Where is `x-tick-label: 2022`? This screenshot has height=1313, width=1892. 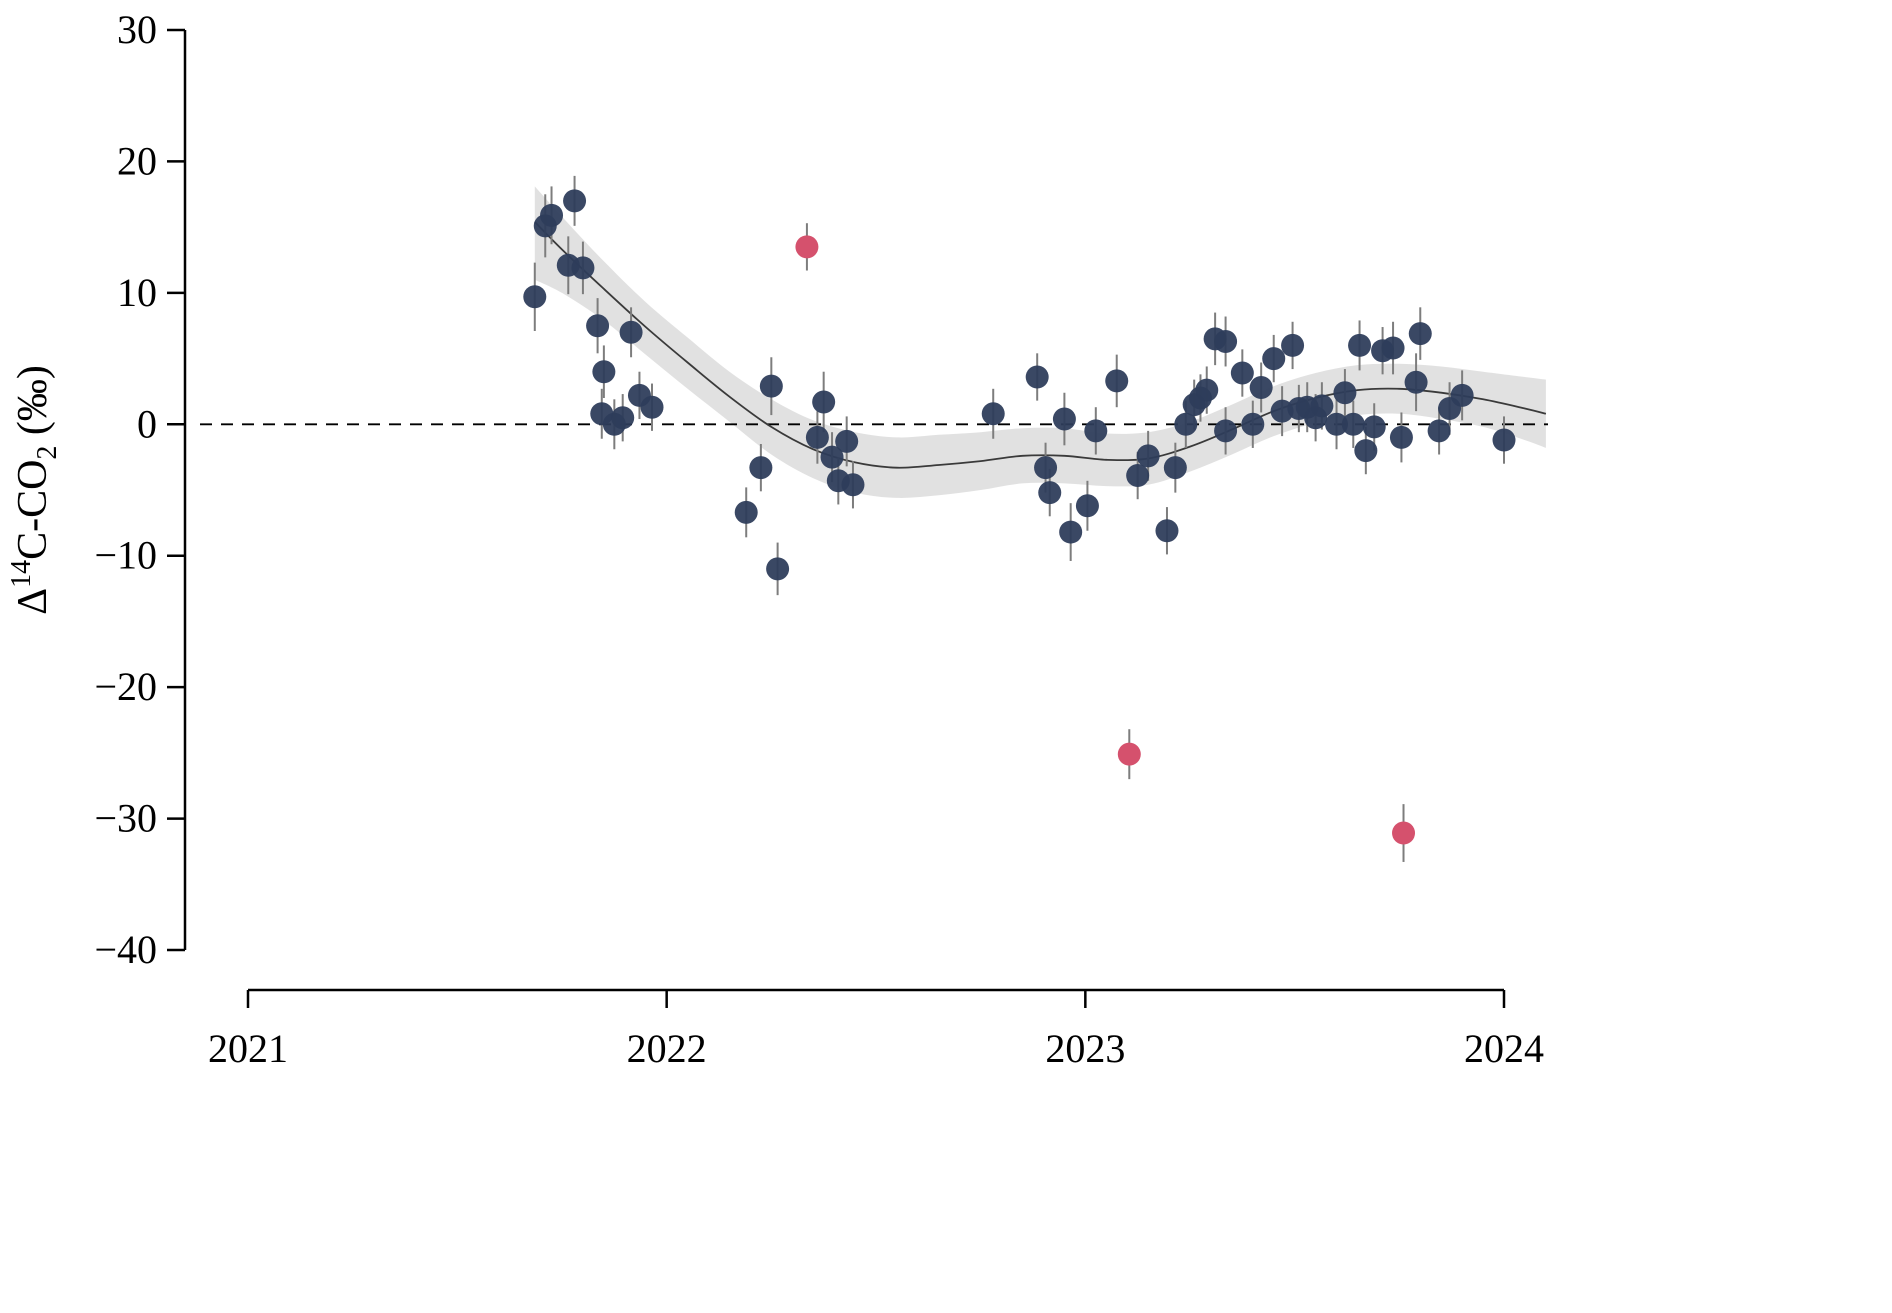 x-tick-label: 2022 is located at coordinates (667, 1048).